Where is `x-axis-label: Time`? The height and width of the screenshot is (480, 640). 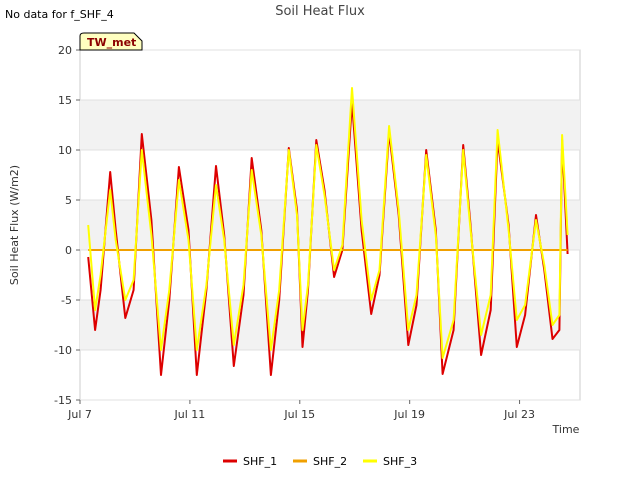
x-axis-label: Time is located at coordinates (566, 429).